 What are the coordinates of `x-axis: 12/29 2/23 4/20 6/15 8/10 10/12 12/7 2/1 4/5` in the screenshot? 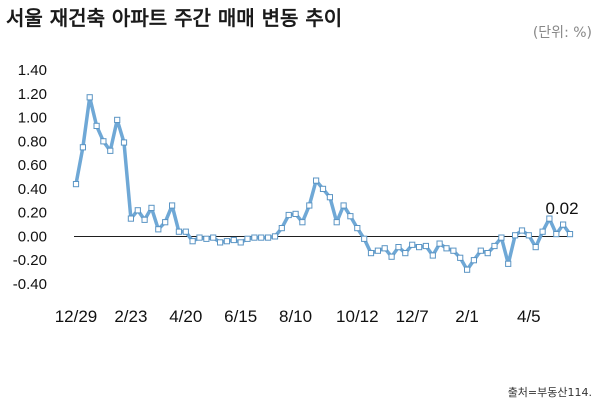 It's located at (298, 316).